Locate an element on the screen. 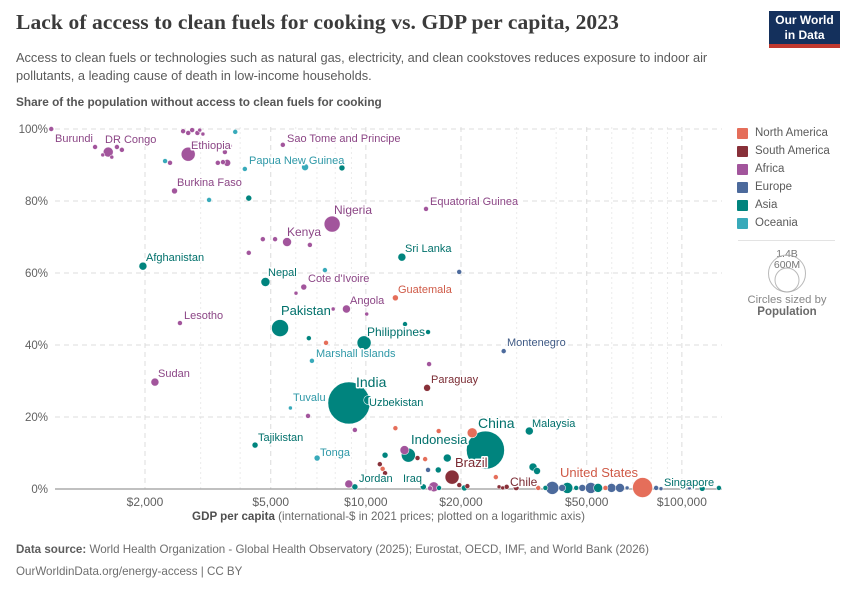  point-kenya is located at coordinates (287, 242).